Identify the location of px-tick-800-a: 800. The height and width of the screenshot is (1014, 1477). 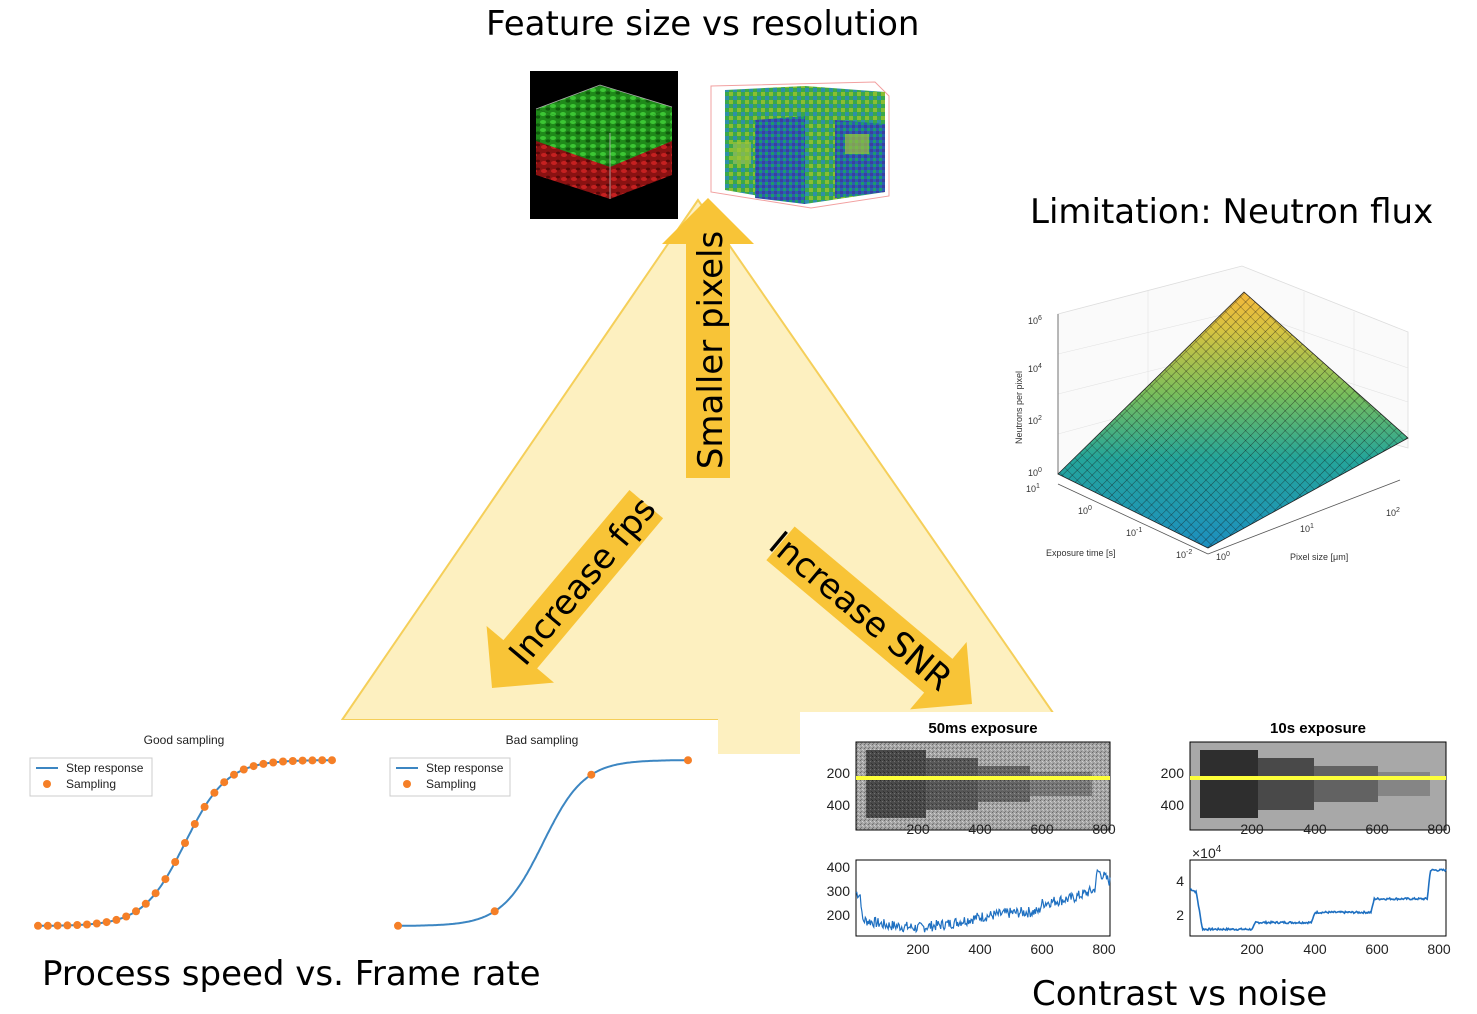
(1104, 949).